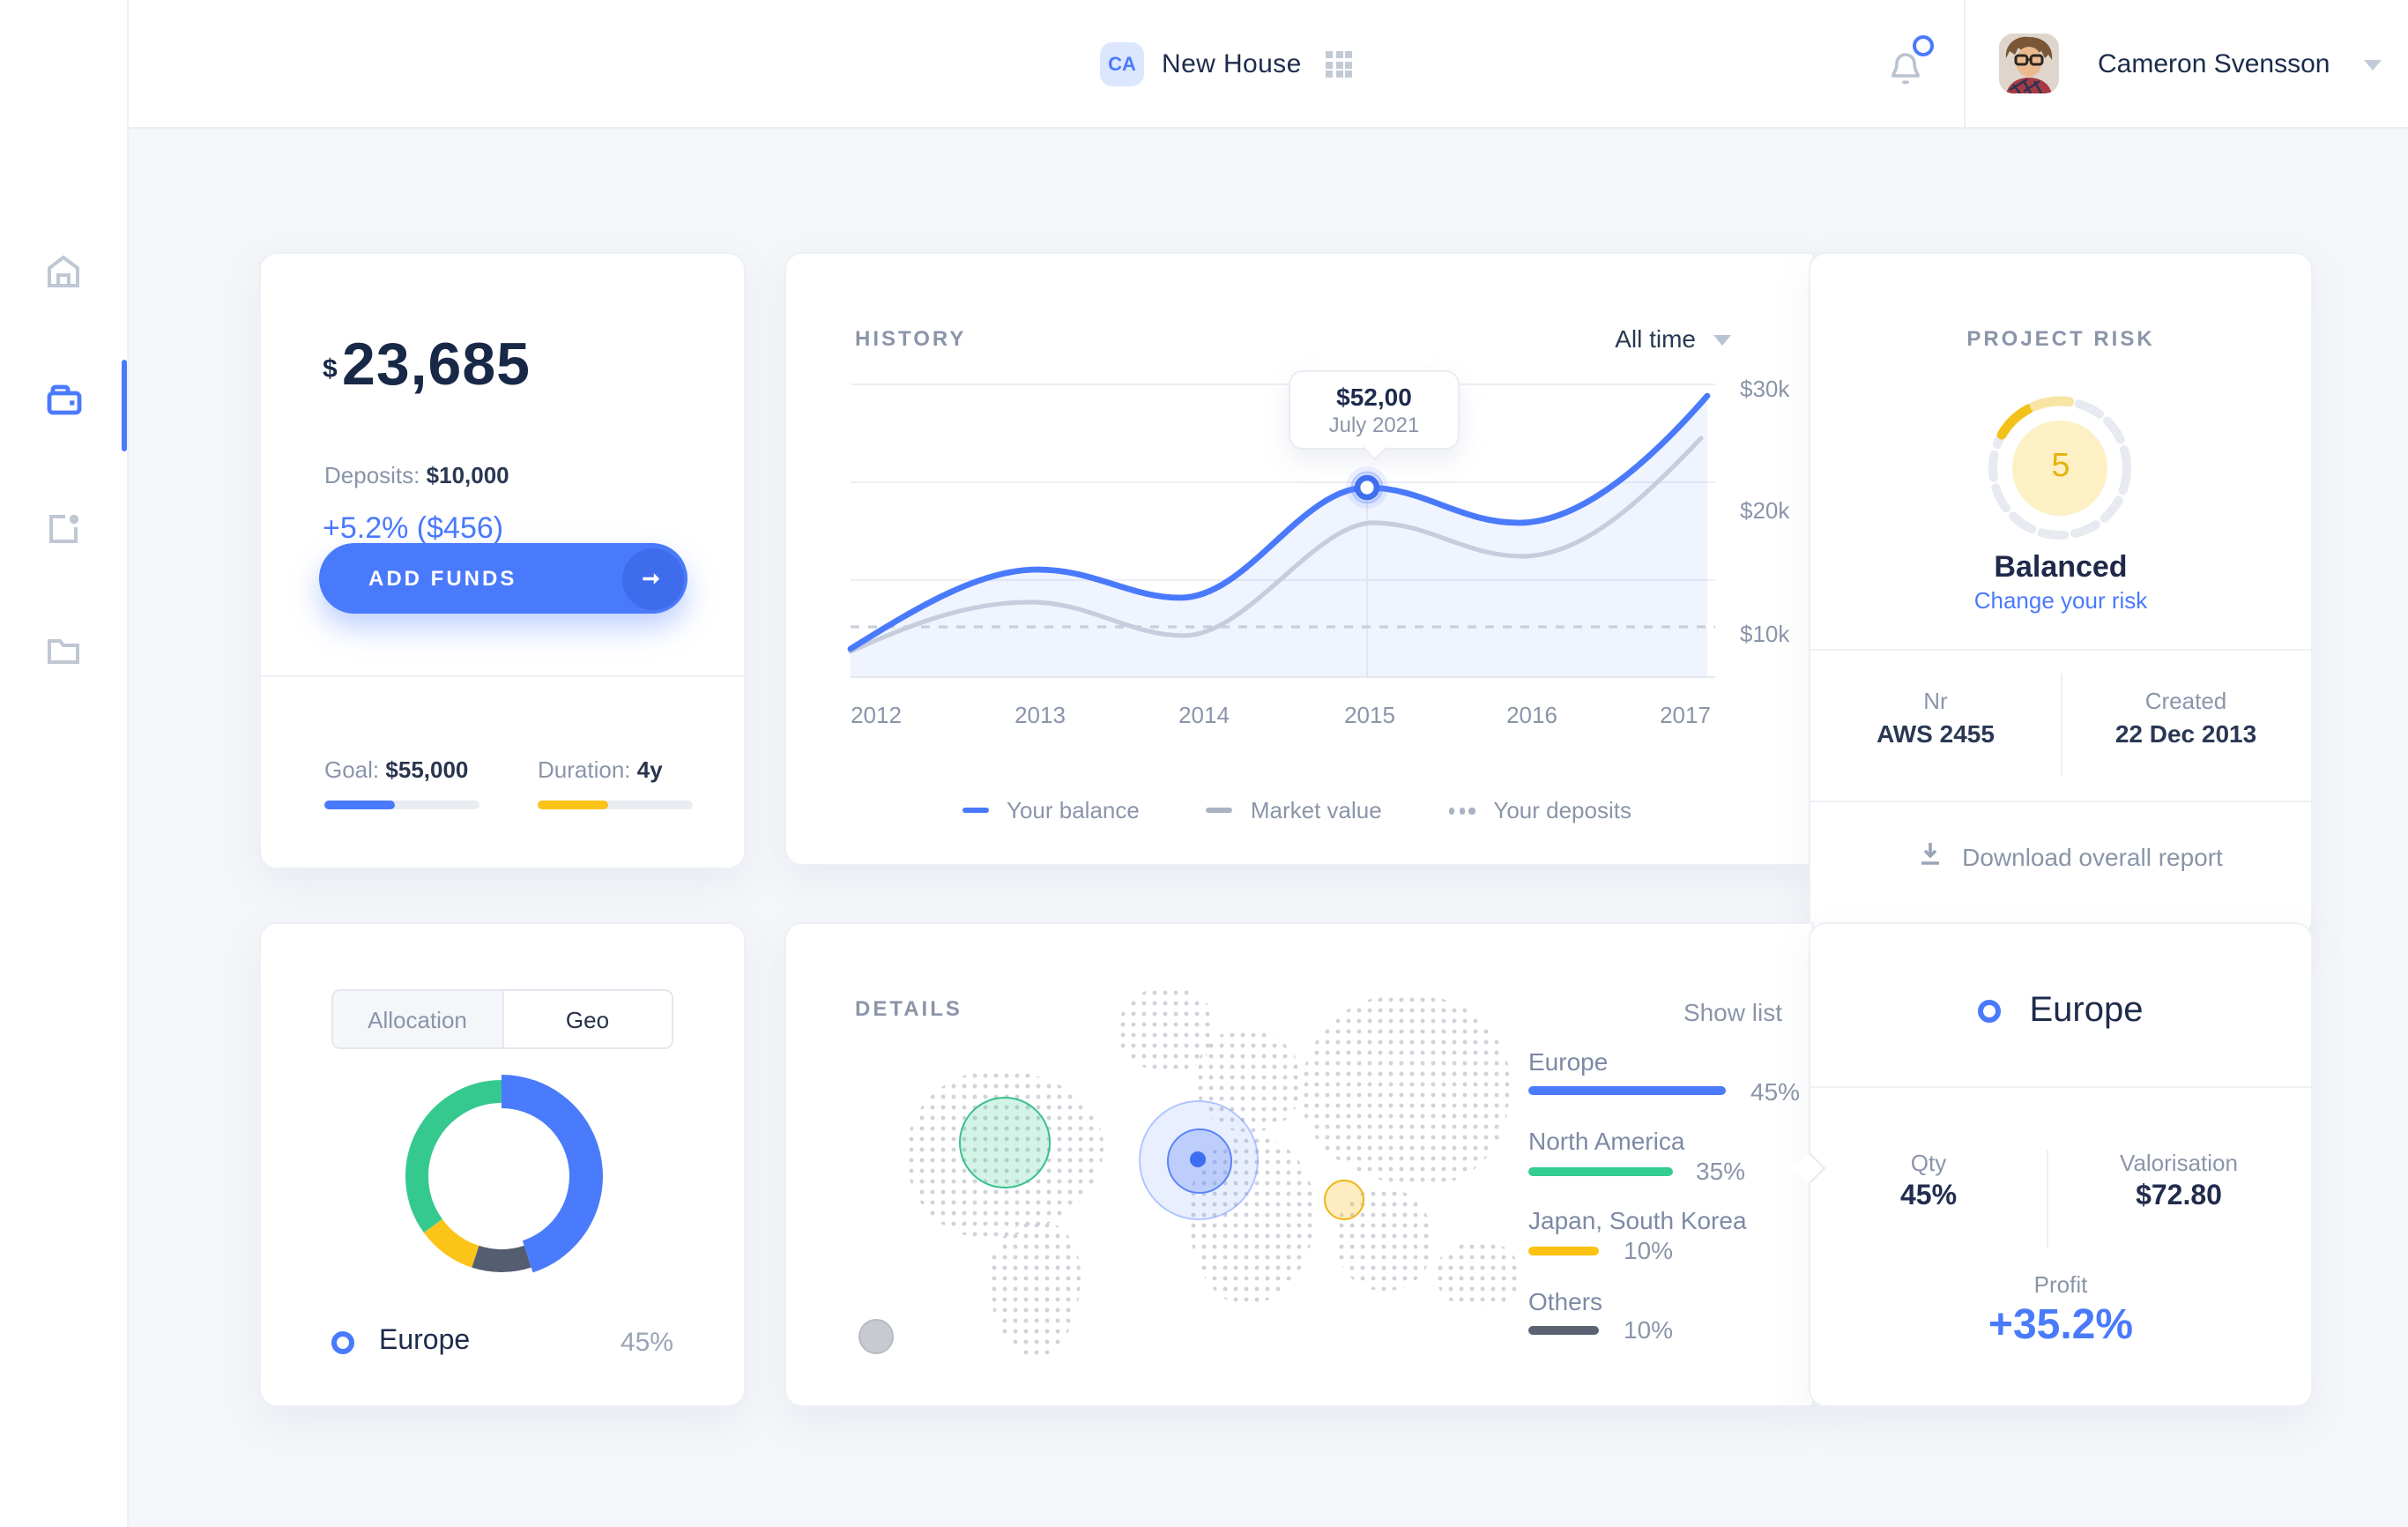 The height and width of the screenshot is (1527, 2408). What do you see at coordinates (1765, 510) in the screenshot?
I see `y-axis-label: $20k` at bounding box center [1765, 510].